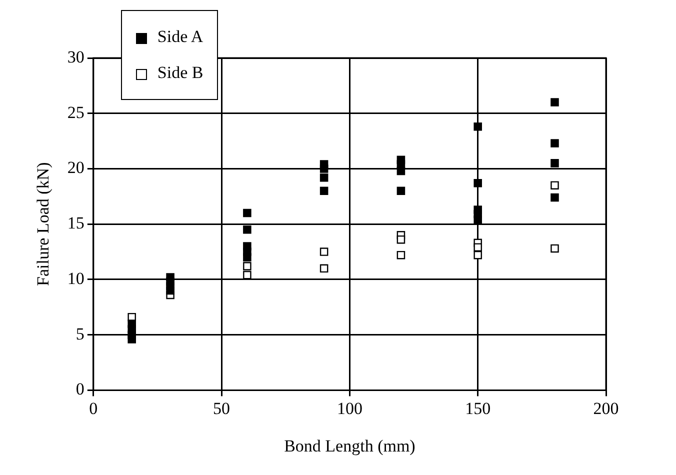 This screenshot has width=676, height=475. What do you see at coordinates (75, 168) in the screenshot?
I see `y-tick-label: 20` at bounding box center [75, 168].